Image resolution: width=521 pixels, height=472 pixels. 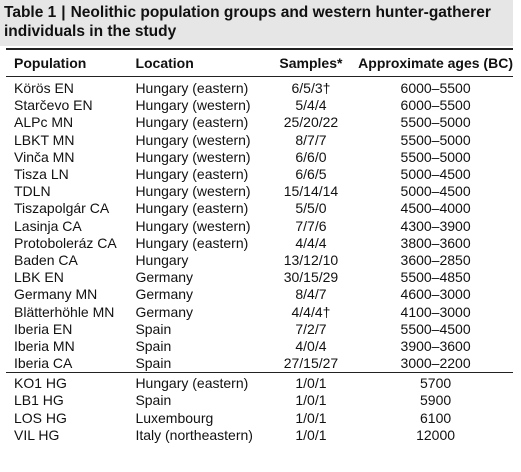 What do you see at coordinates (311, 225) in the screenshot?
I see `table-cell: 7/7/6` at bounding box center [311, 225].